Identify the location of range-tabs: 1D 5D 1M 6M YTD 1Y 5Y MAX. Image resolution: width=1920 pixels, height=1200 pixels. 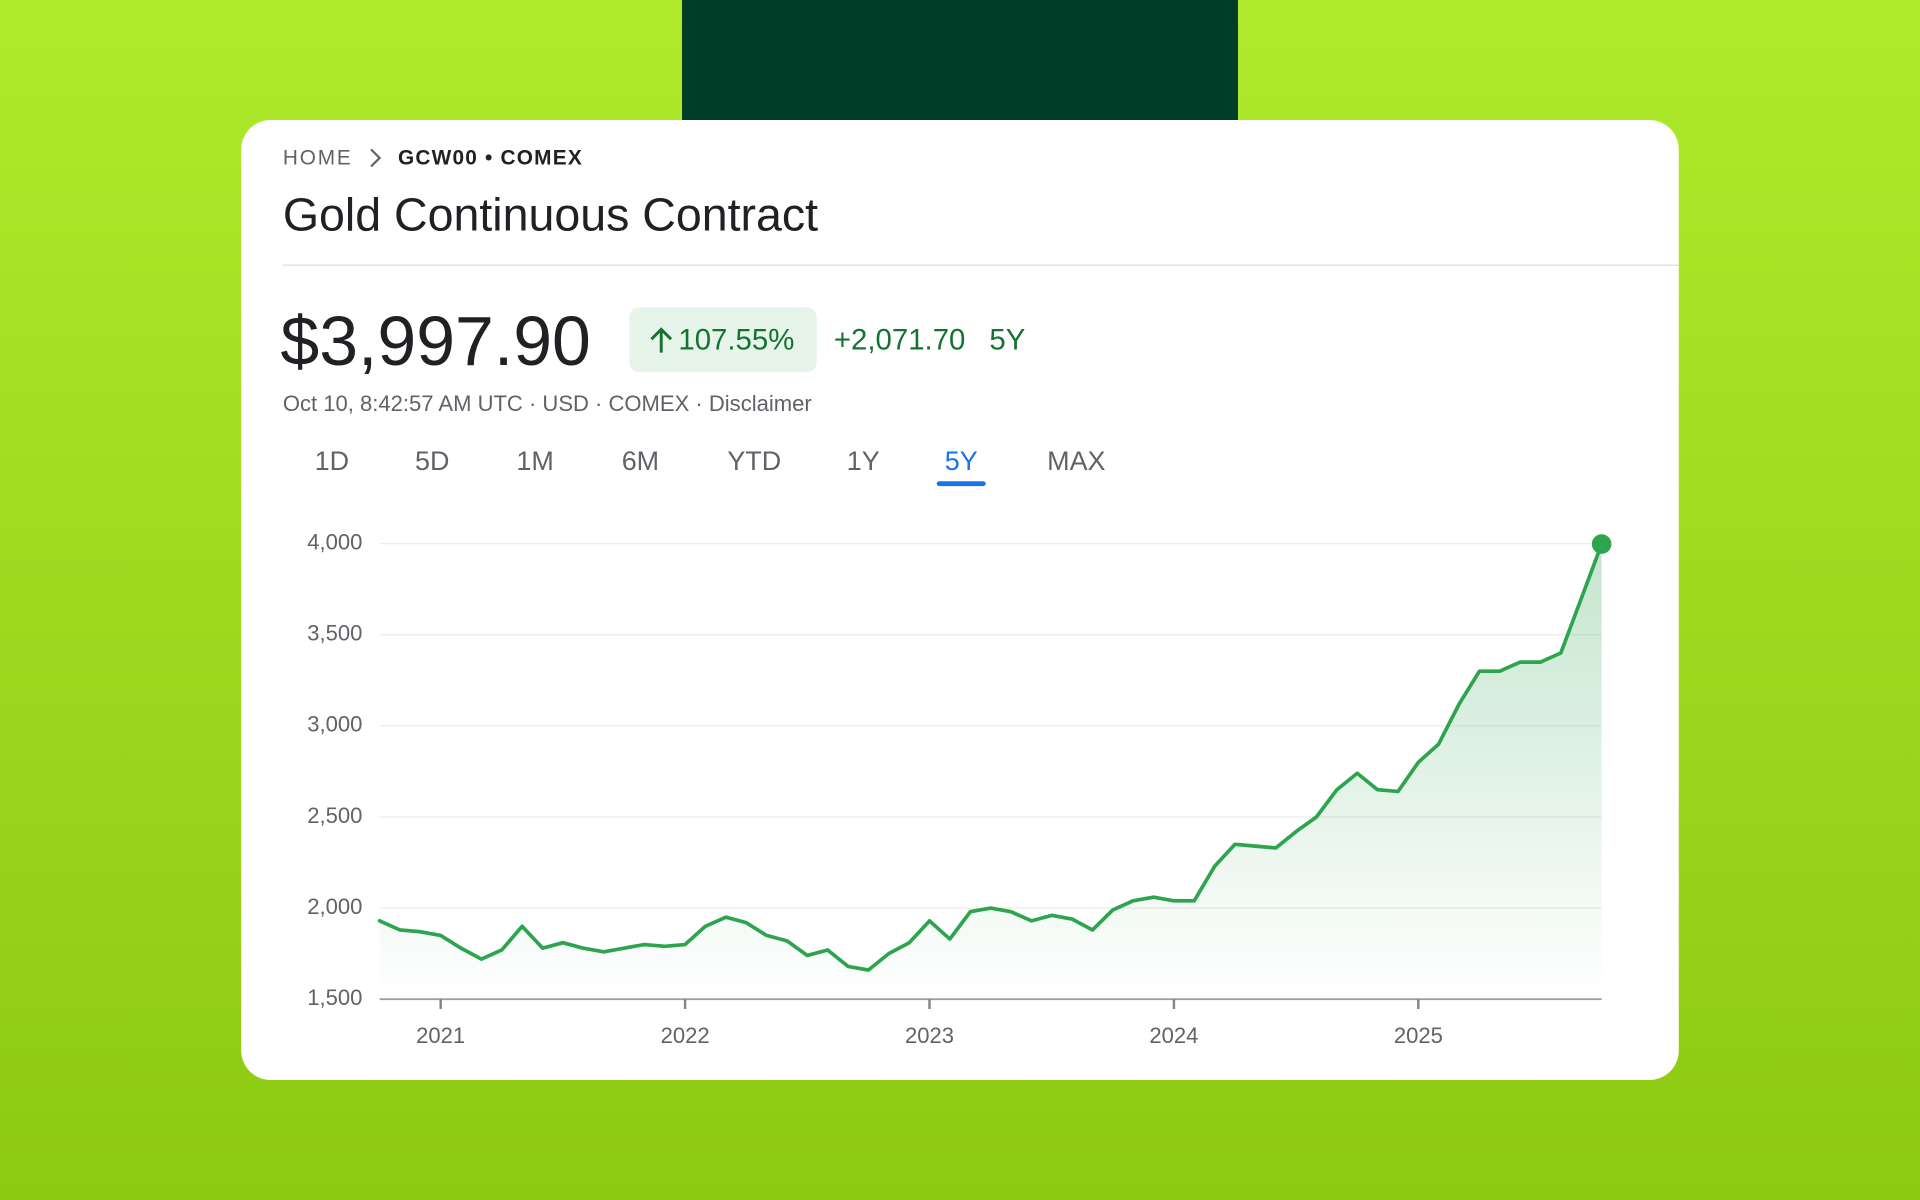
(710, 466).